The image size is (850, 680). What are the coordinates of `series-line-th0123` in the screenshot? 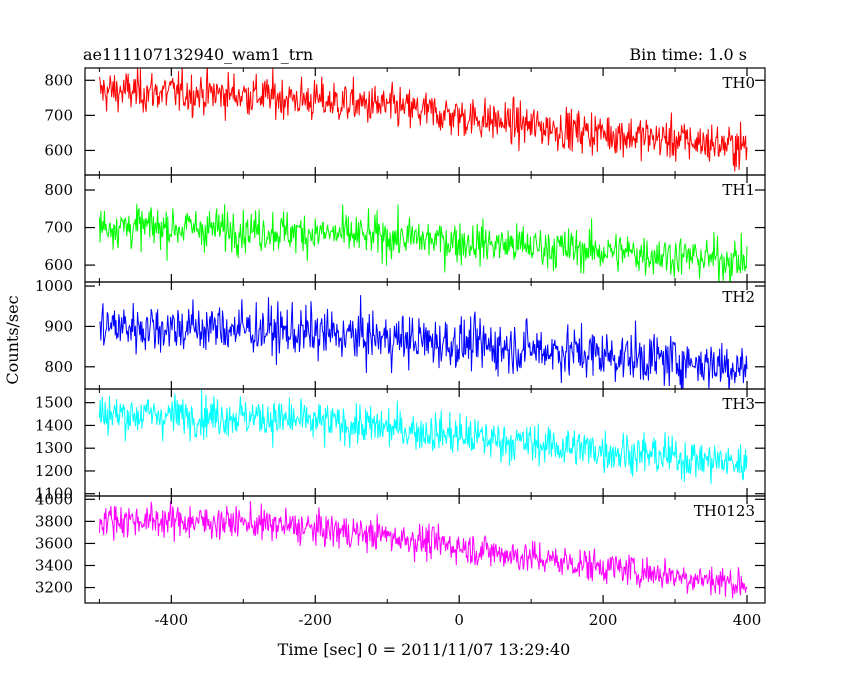 It's located at (423, 549).